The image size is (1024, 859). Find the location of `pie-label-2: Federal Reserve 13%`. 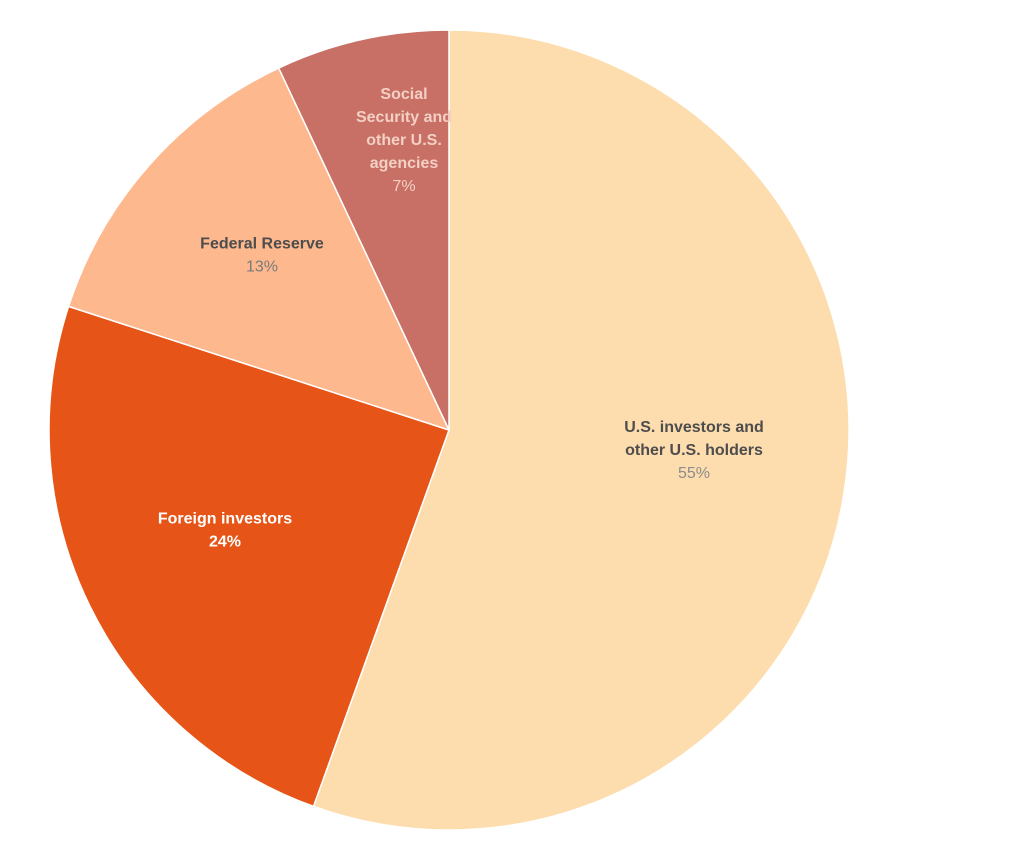

pie-label-2: Federal Reserve 13% is located at coordinates (262, 256).